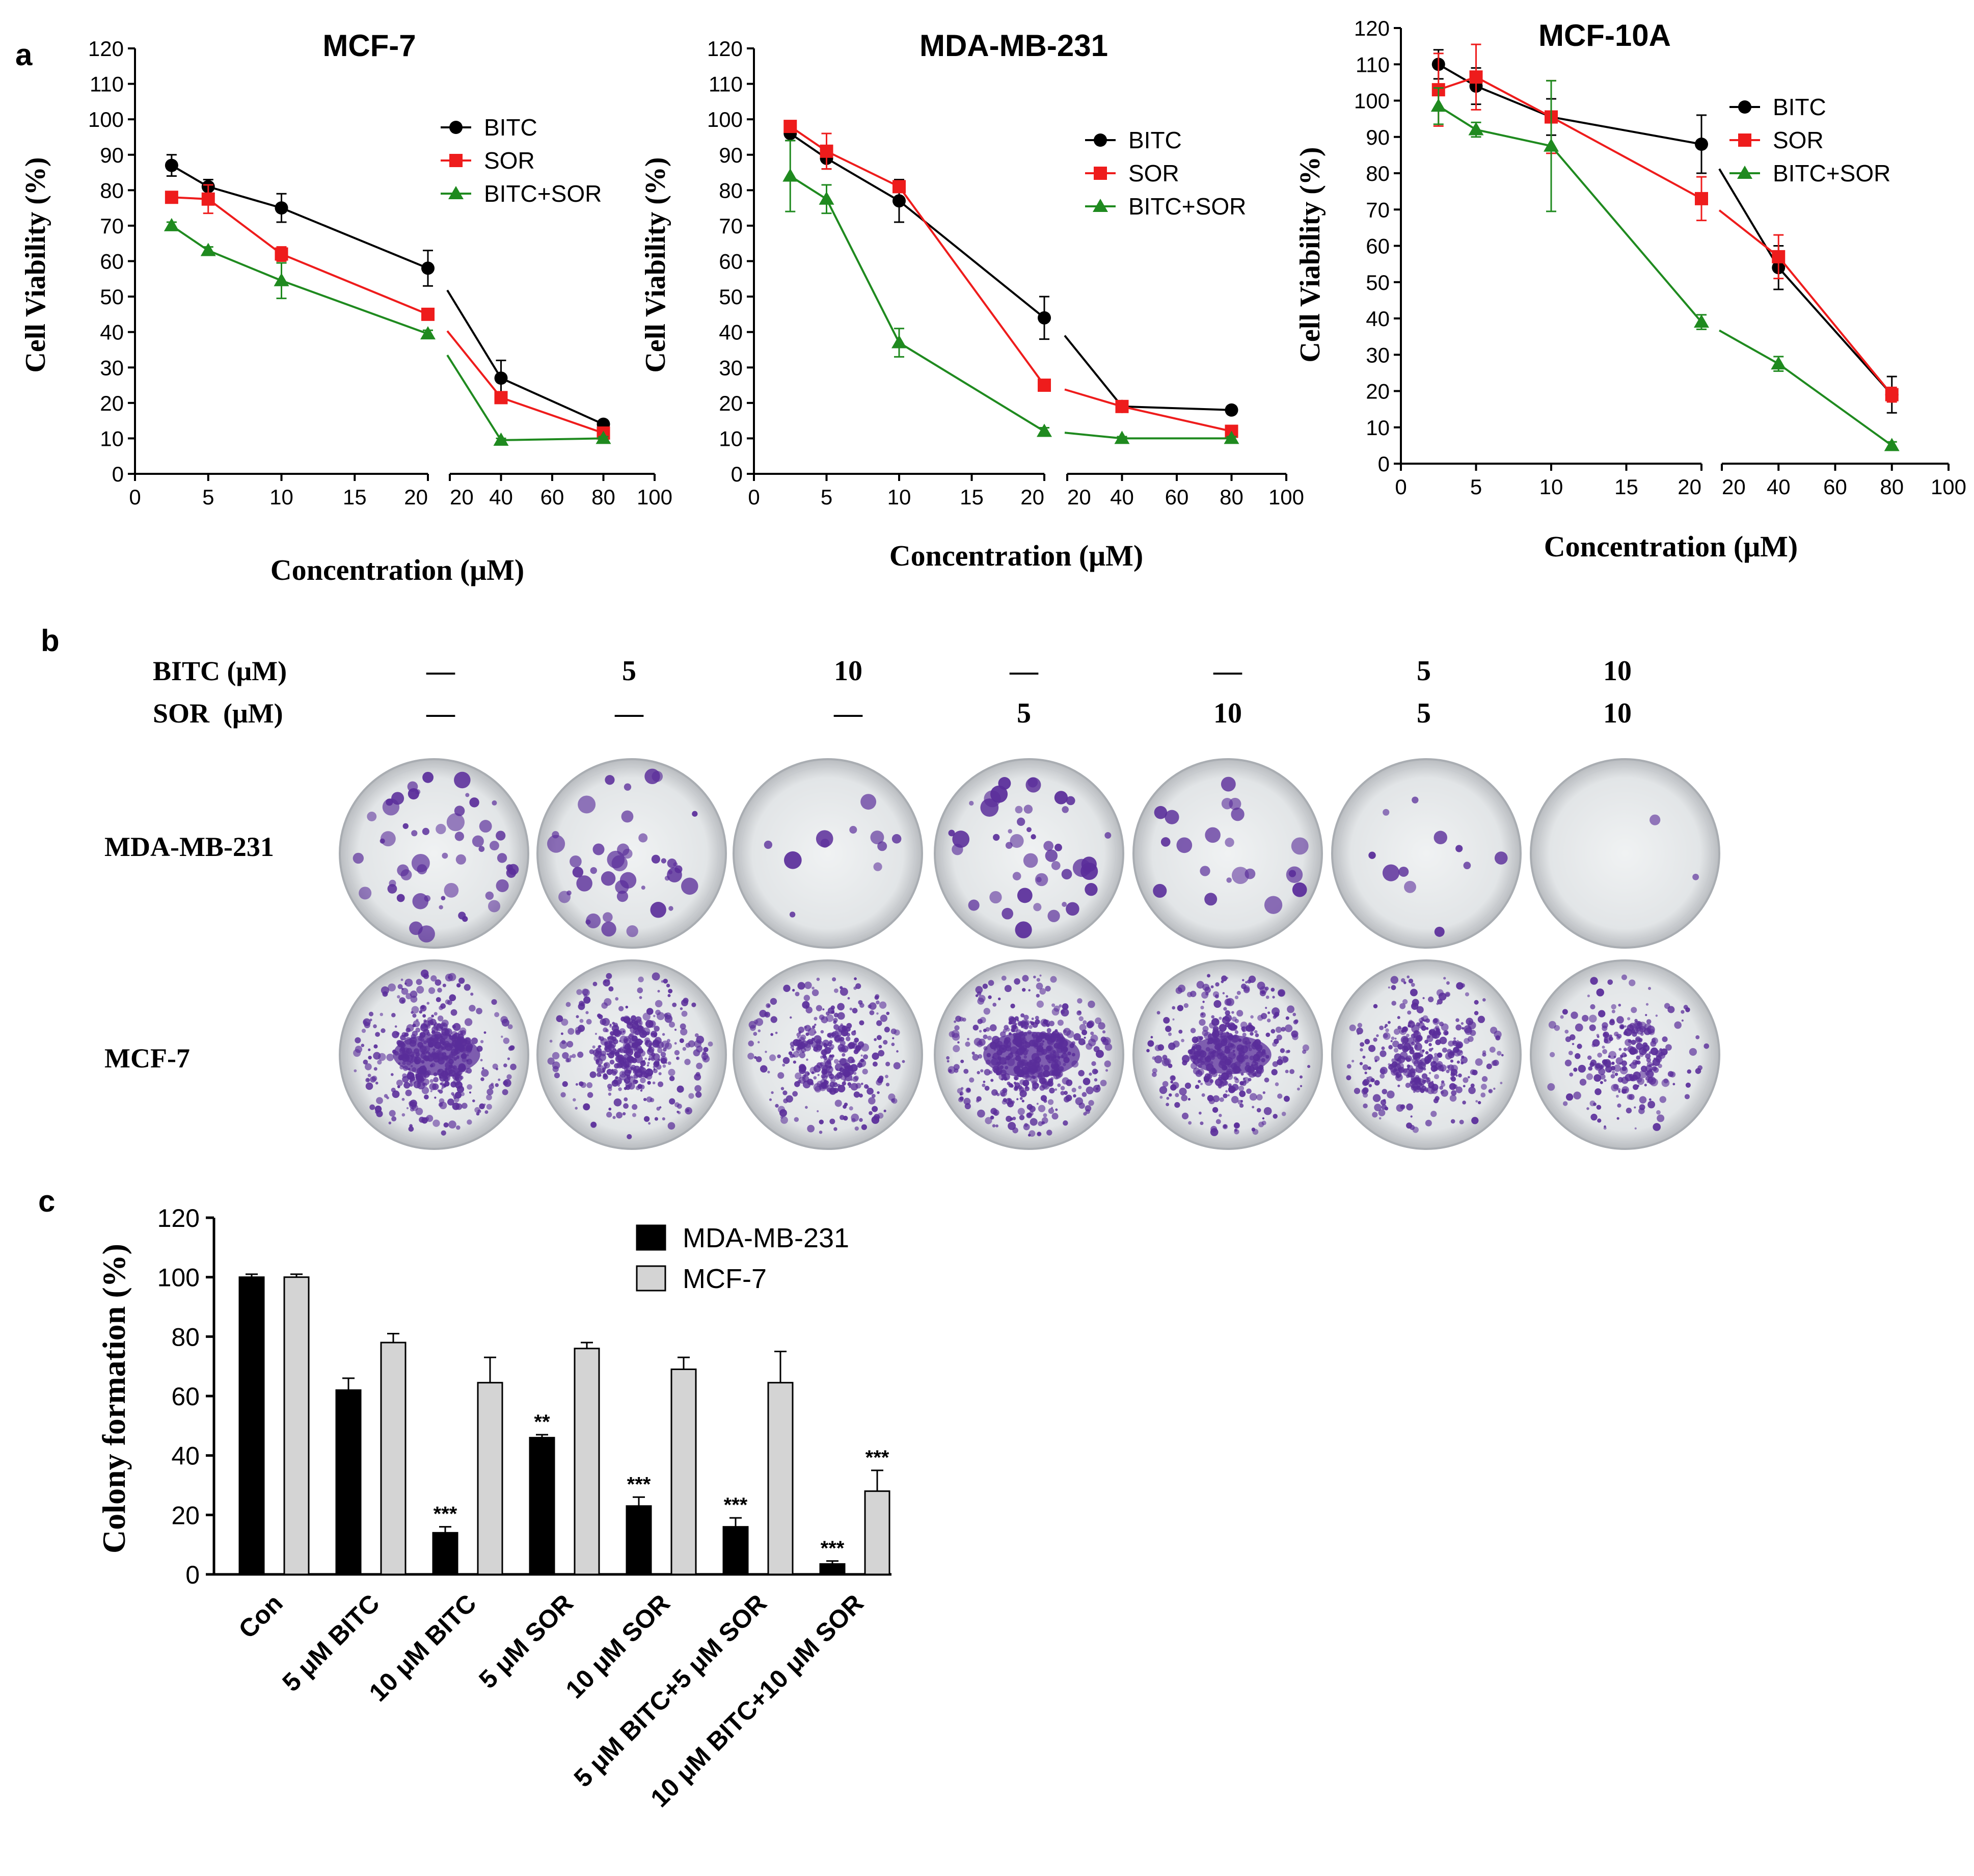 The image size is (1974, 1876). Describe the element at coordinates (877, 1457) in the screenshot. I see `significance-marker: ***` at that location.